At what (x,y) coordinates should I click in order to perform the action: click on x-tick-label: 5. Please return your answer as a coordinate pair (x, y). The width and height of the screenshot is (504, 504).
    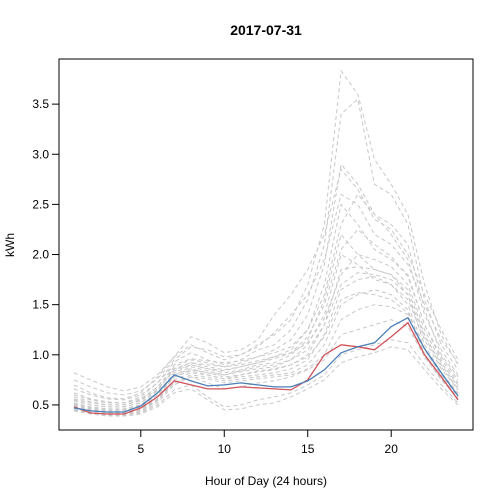
    Looking at the image, I should click on (140, 449).